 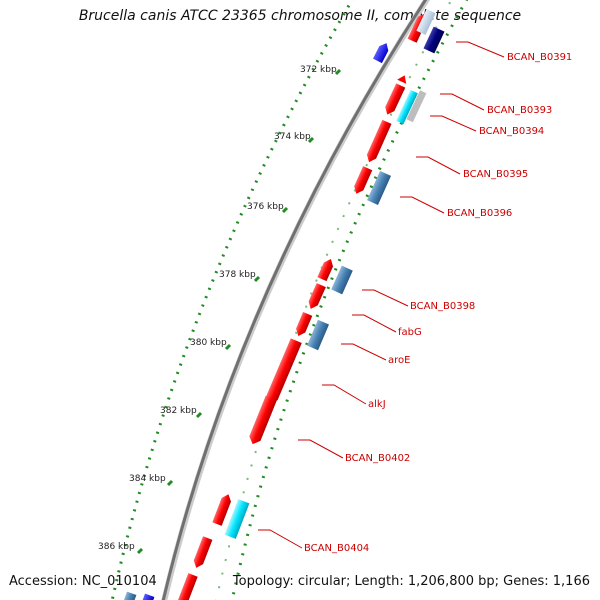 What do you see at coordinates (318, 70) in the screenshot?
I see `kbp-label: 372 kbp` at bounding box center [318, 70].